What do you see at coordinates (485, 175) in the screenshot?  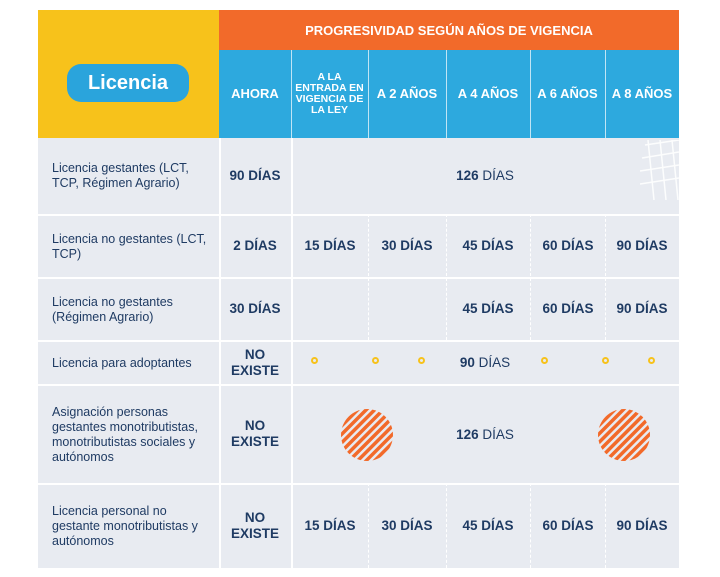 I see `row1-span-value: 126 DÍAS` at bounding box center [485, 175].